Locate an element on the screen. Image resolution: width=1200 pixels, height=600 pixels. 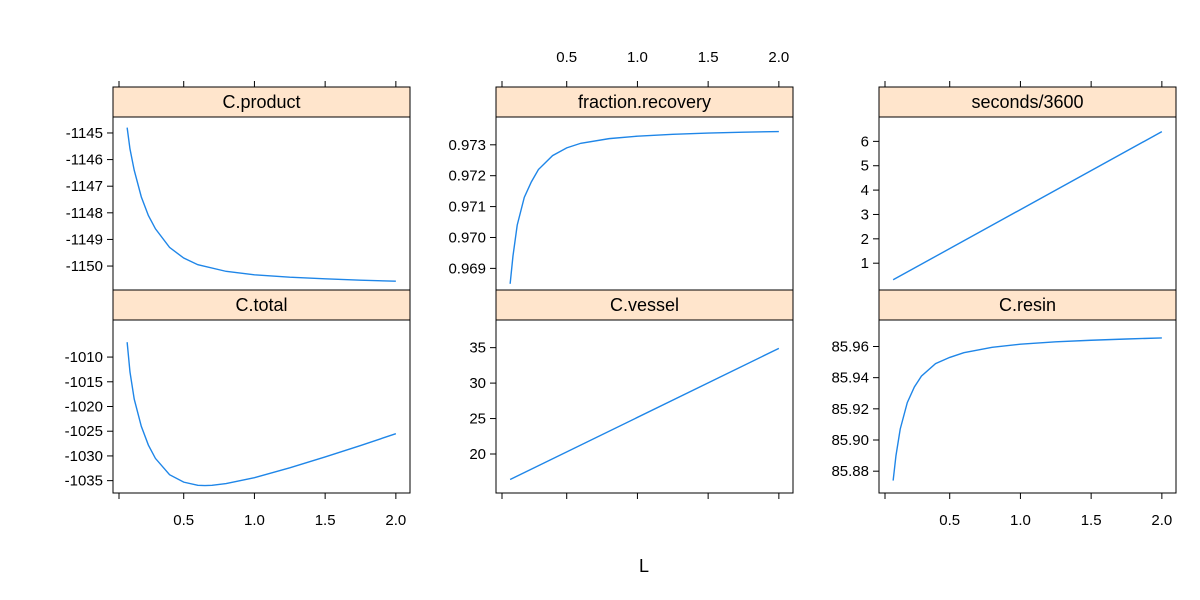
y-tick-label-c-resin: 85.88 is located at coordinates (850, 471).